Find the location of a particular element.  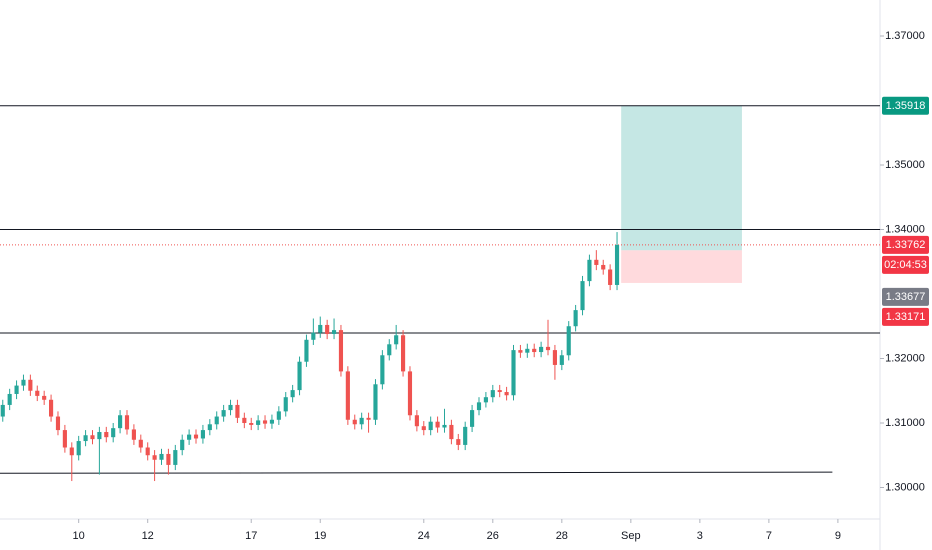

x-tick-label: 19 is located at coordinates (320, 536).